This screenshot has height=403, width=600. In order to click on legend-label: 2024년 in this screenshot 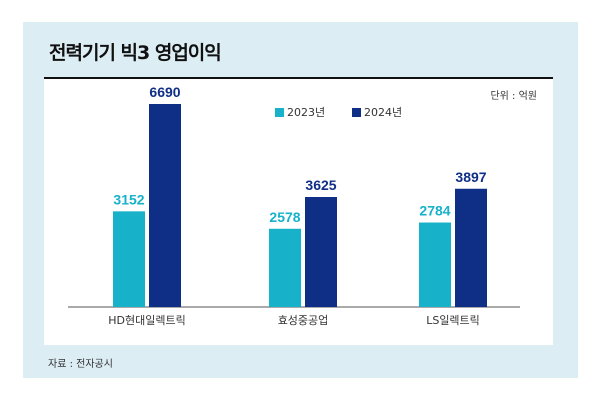, I will do `click(383, 112)`.